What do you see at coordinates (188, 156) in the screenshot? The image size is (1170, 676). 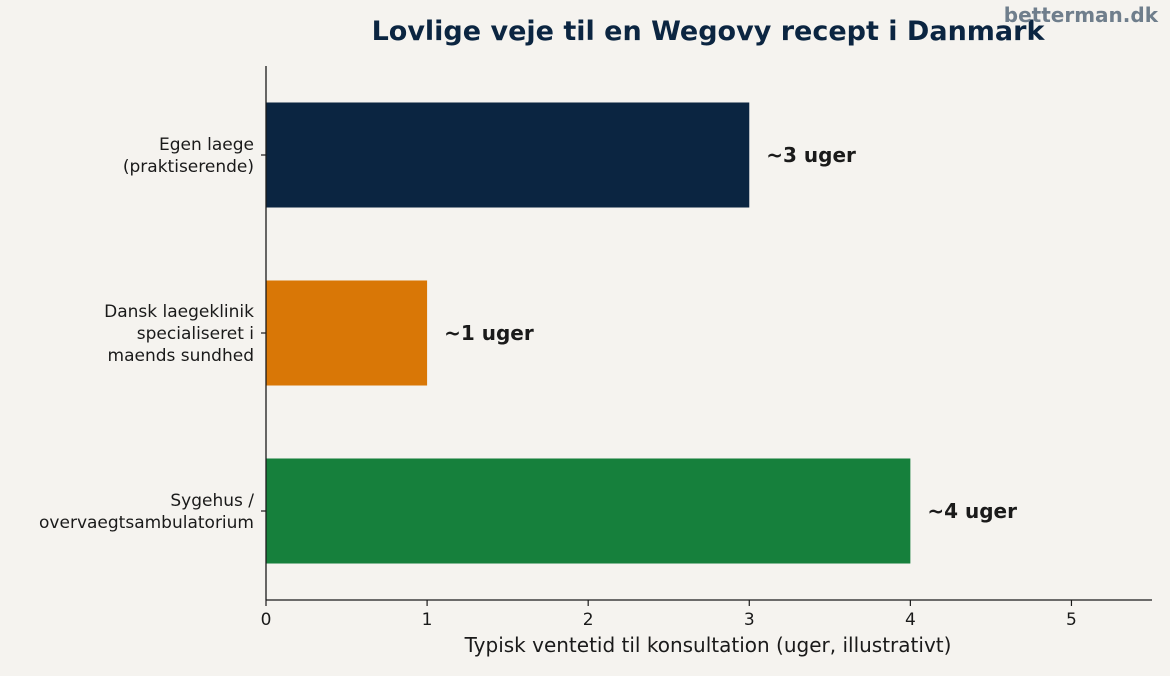 I see `category-label-1: Egen laege (praktiserende)` at bounding box center [188, 156].